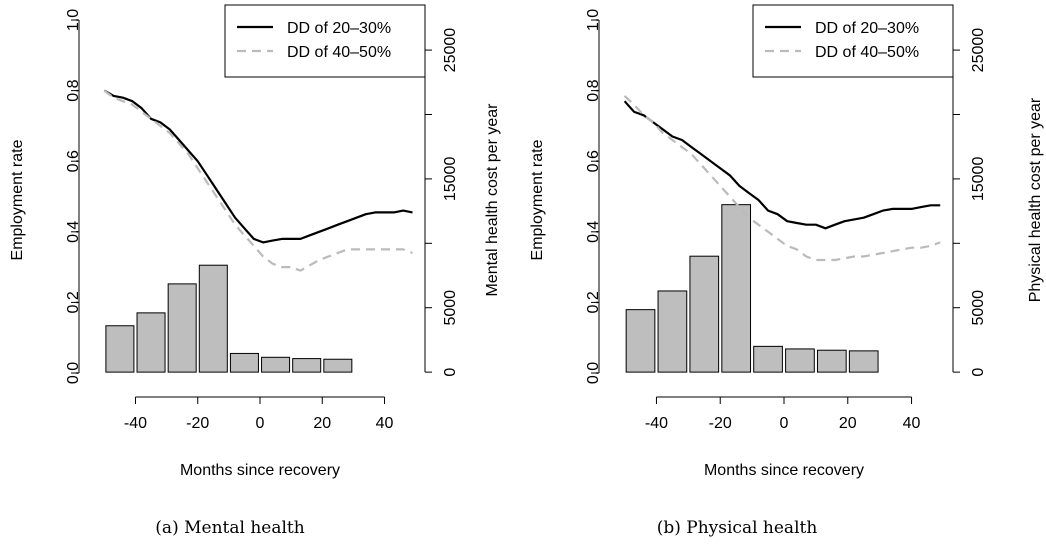  I want to click on panel-caption: (a) Mental health, so click(229, 528).